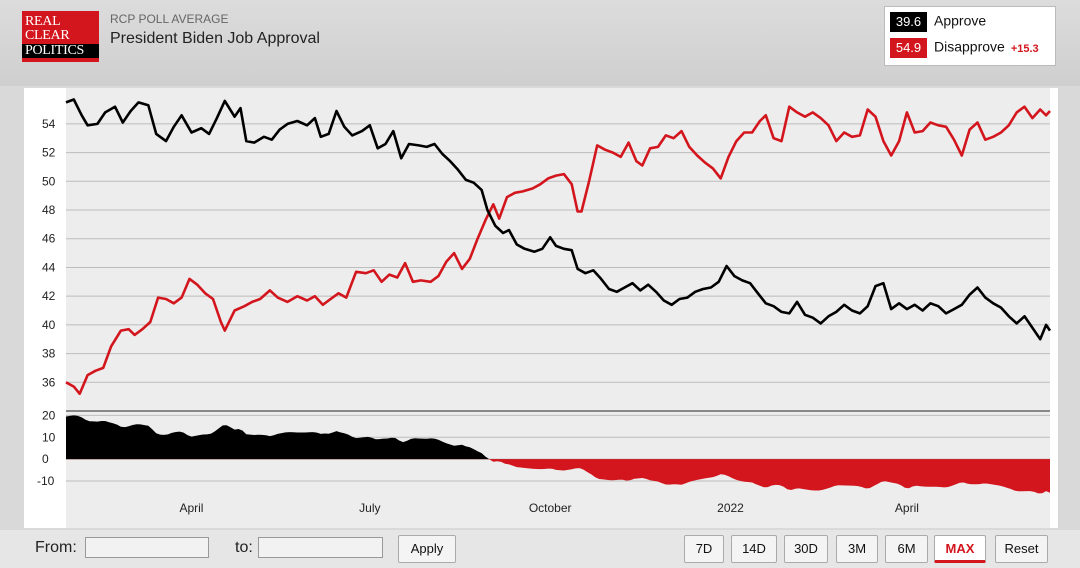  I want to click on y-tick-label-50: 50, so click(49, 181).